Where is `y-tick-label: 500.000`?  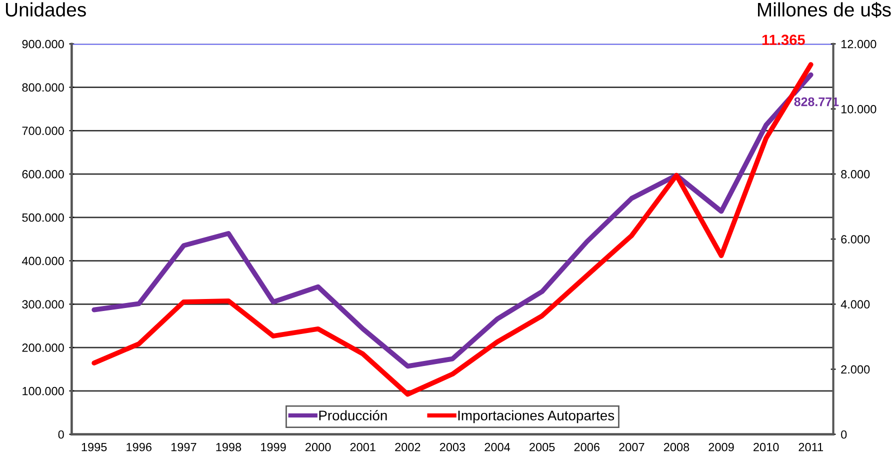 y-tick-label: 500.000 is located at coordinates (43, 217).